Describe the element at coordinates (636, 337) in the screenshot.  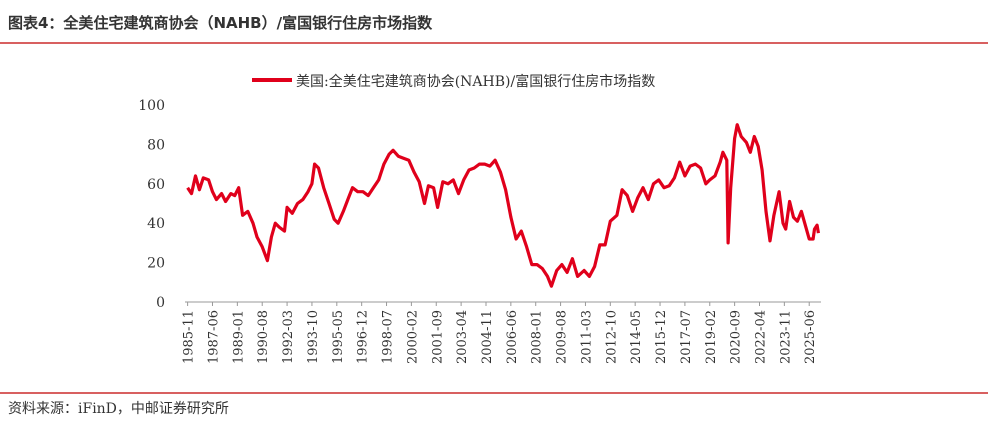
I see `x-tick-label: 2014-05` at that location.